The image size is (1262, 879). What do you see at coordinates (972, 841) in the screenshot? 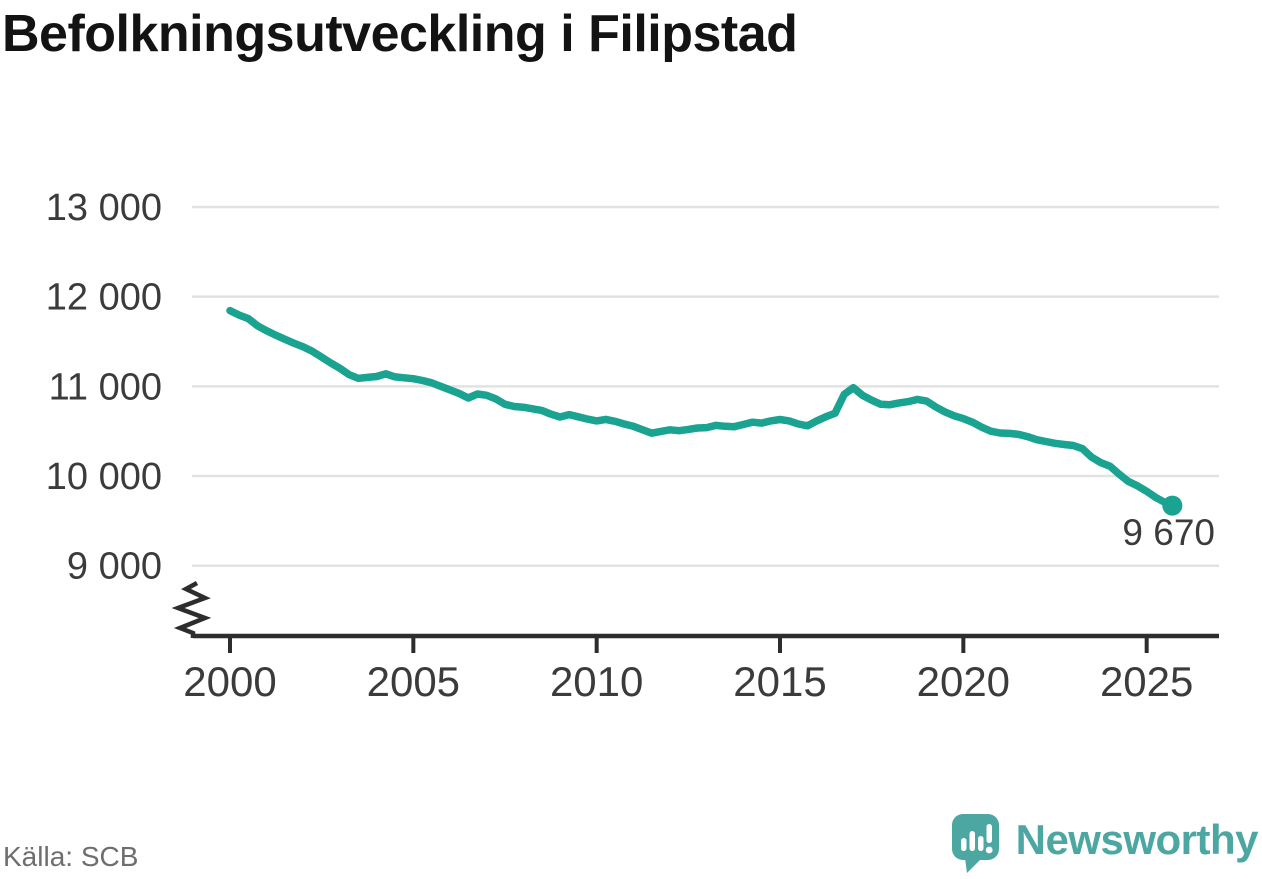
I see `bar-icon-tall` at bounding box center [972, 841].